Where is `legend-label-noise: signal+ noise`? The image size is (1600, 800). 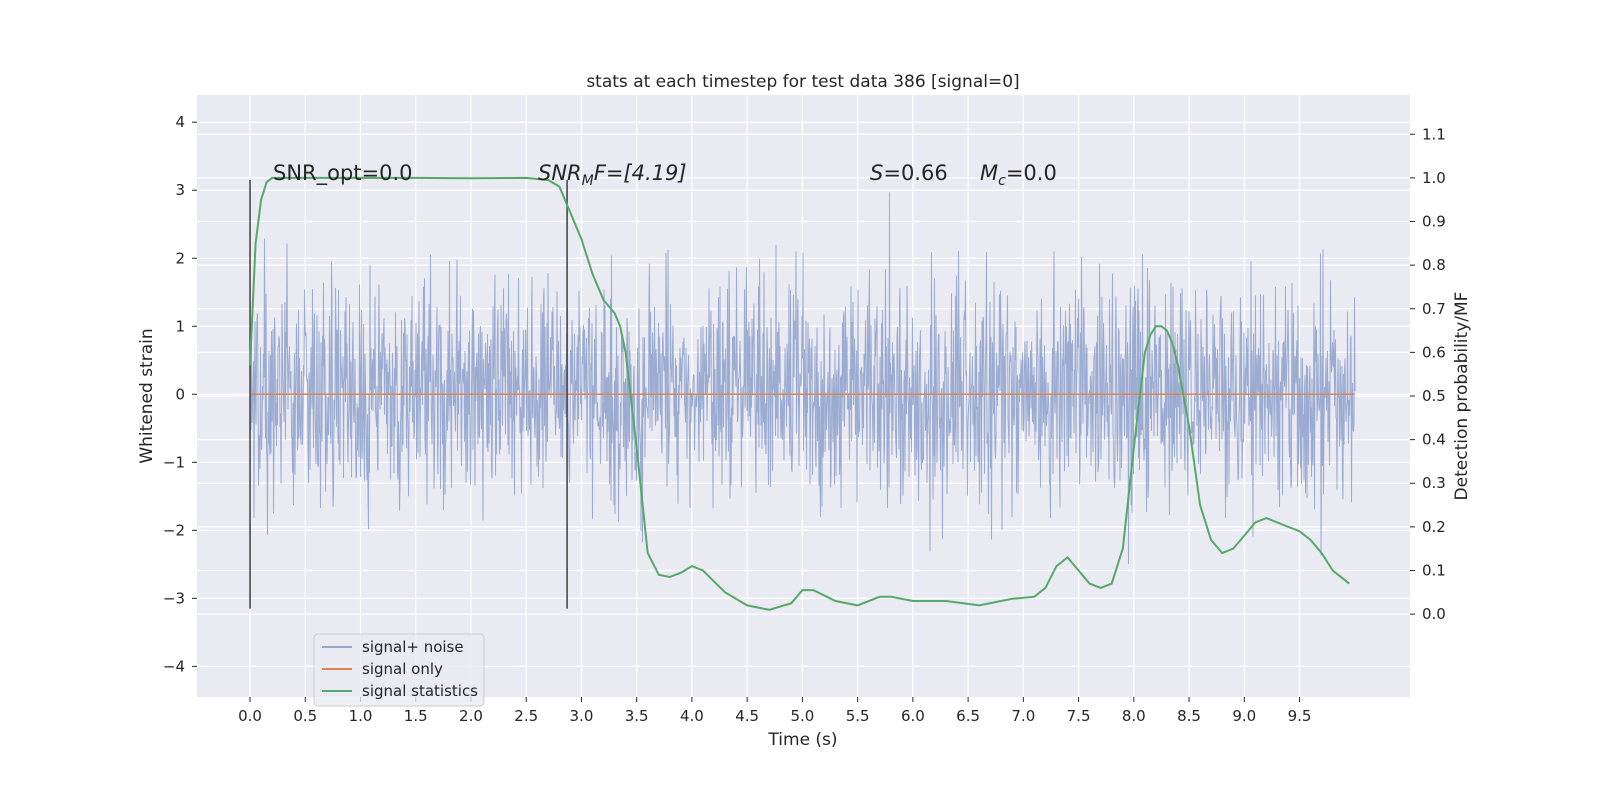 legend-label-noise: signal+ noise is located at coordinates (413, 647).